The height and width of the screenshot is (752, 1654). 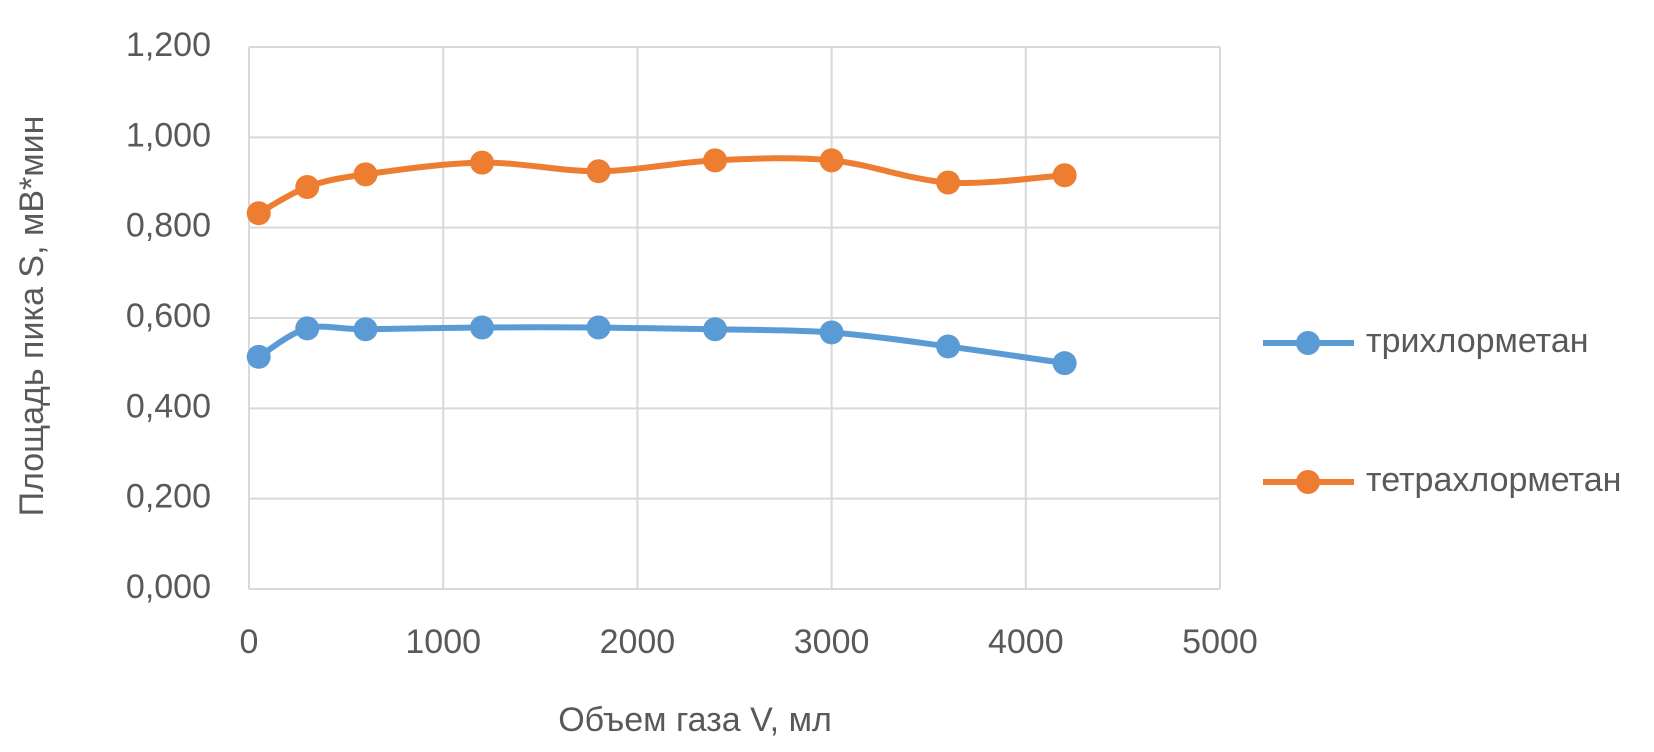 What do you see at coordinates (832, 642) in the screenshot?
I see `x-tick-label: 3000` at bounding box center [832, 642].